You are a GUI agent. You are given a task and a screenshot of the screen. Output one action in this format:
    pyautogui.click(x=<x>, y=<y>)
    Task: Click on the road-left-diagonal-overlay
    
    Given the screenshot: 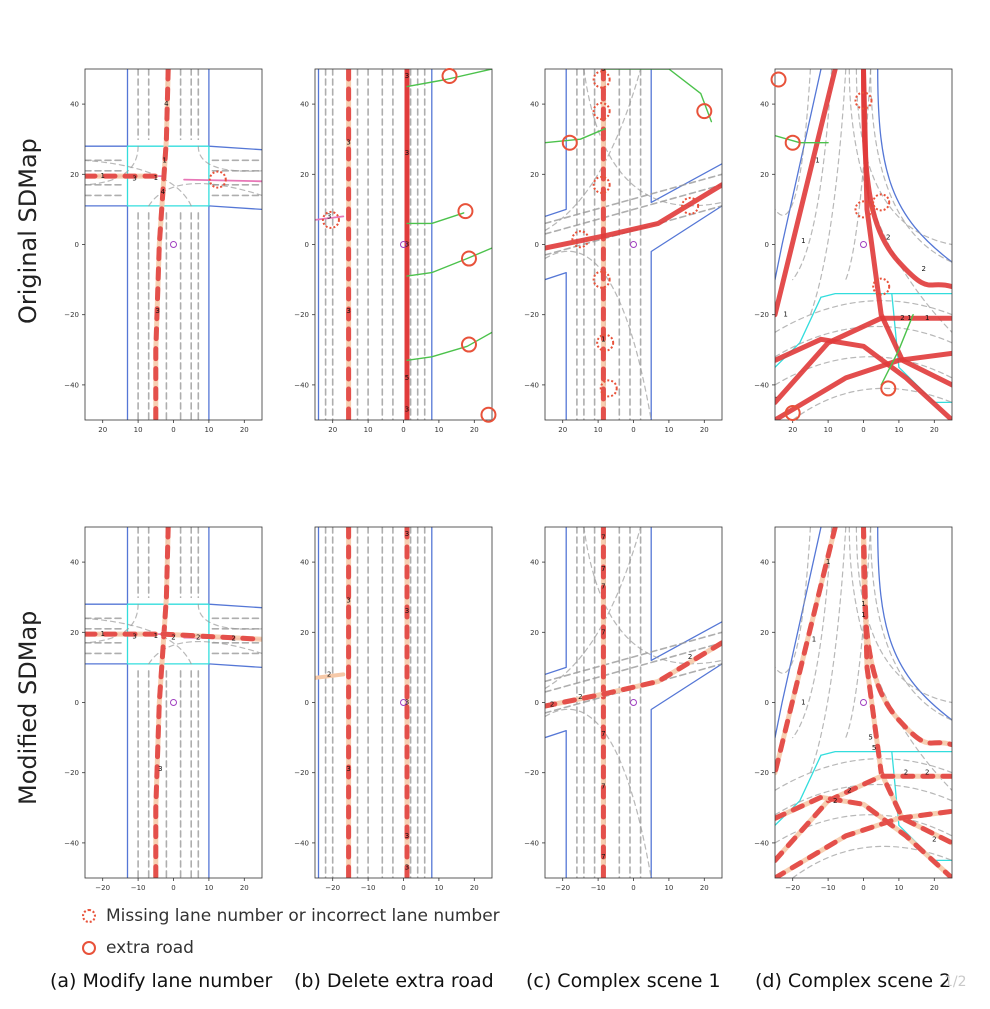 What is the action you would take?
    pyautogui.click(x=806, y=651)
    